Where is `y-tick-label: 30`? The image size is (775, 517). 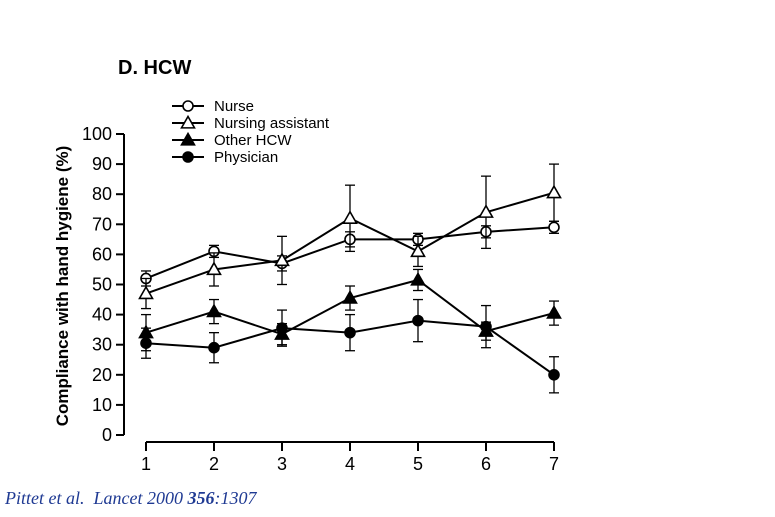
y-tick-label: 30 is located at coordinates (102, 345).